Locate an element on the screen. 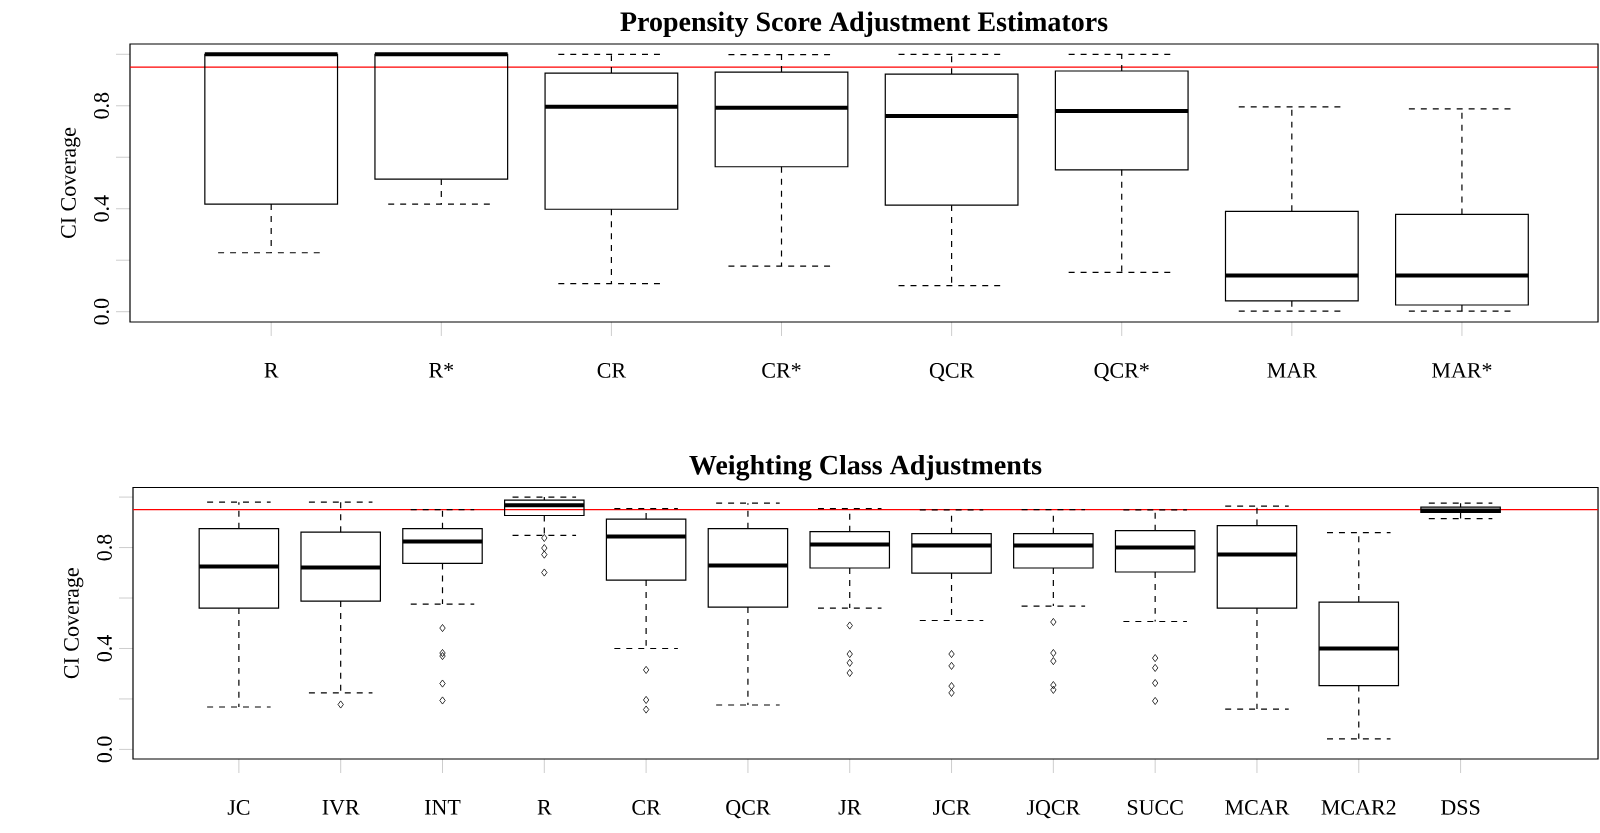 The image size is (1600, 833). x-tick-label: MAR is located at coordinates (1292, 370).